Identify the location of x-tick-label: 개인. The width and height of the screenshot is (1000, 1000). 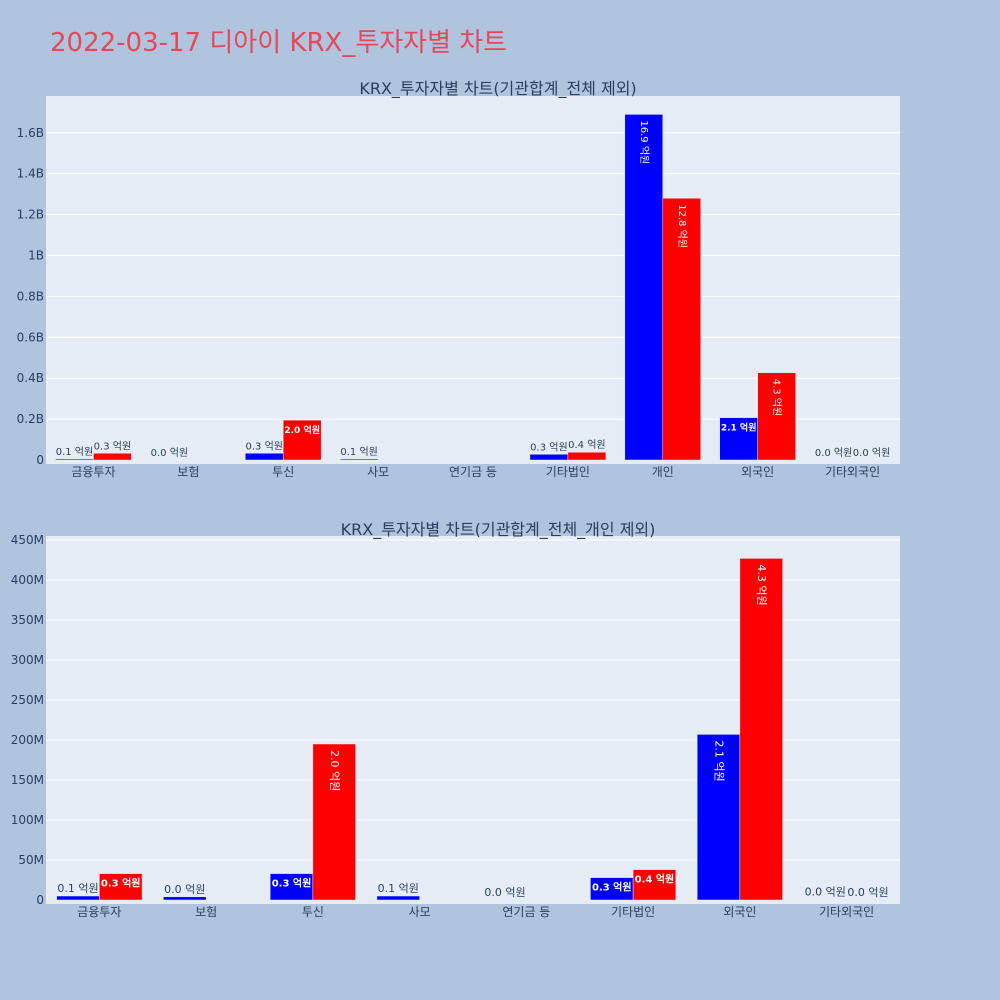
(663, 472).